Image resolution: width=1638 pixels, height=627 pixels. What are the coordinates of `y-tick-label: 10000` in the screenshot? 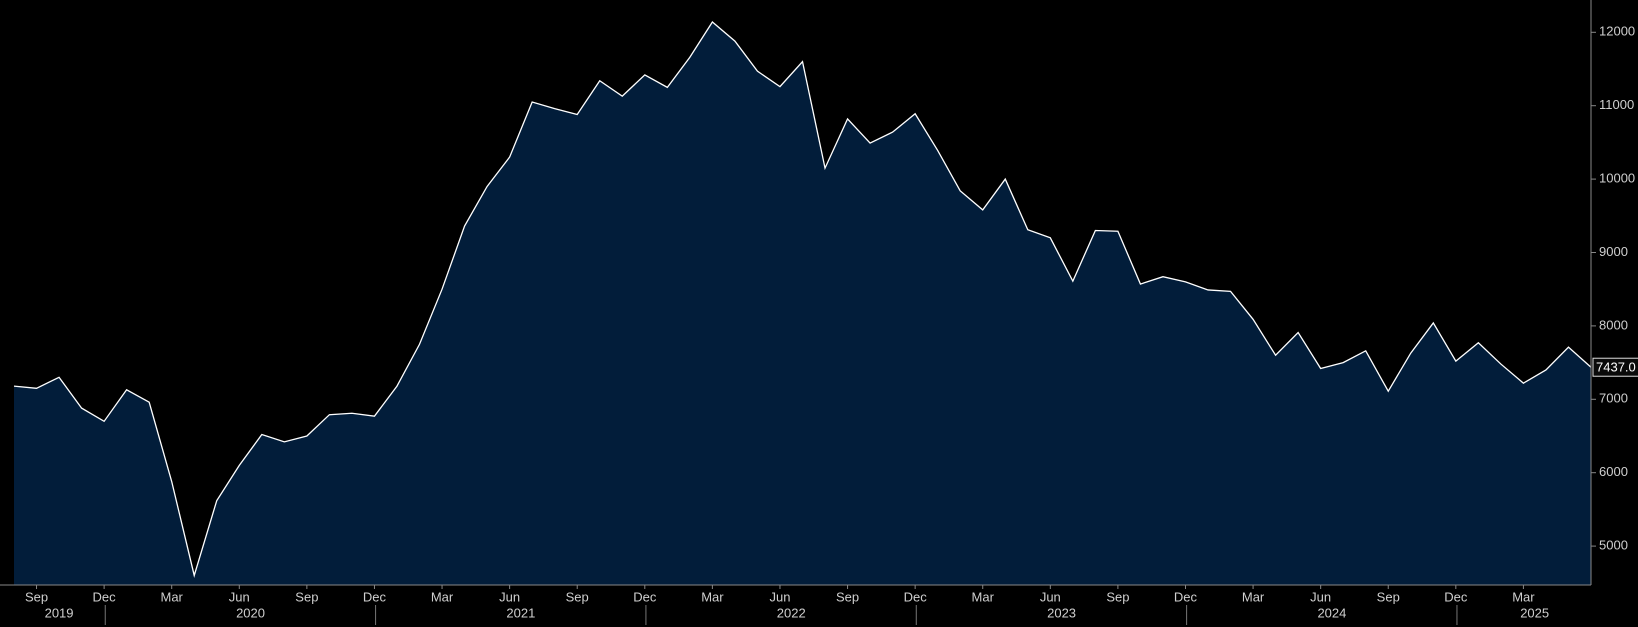 It's located at (1617, 178).